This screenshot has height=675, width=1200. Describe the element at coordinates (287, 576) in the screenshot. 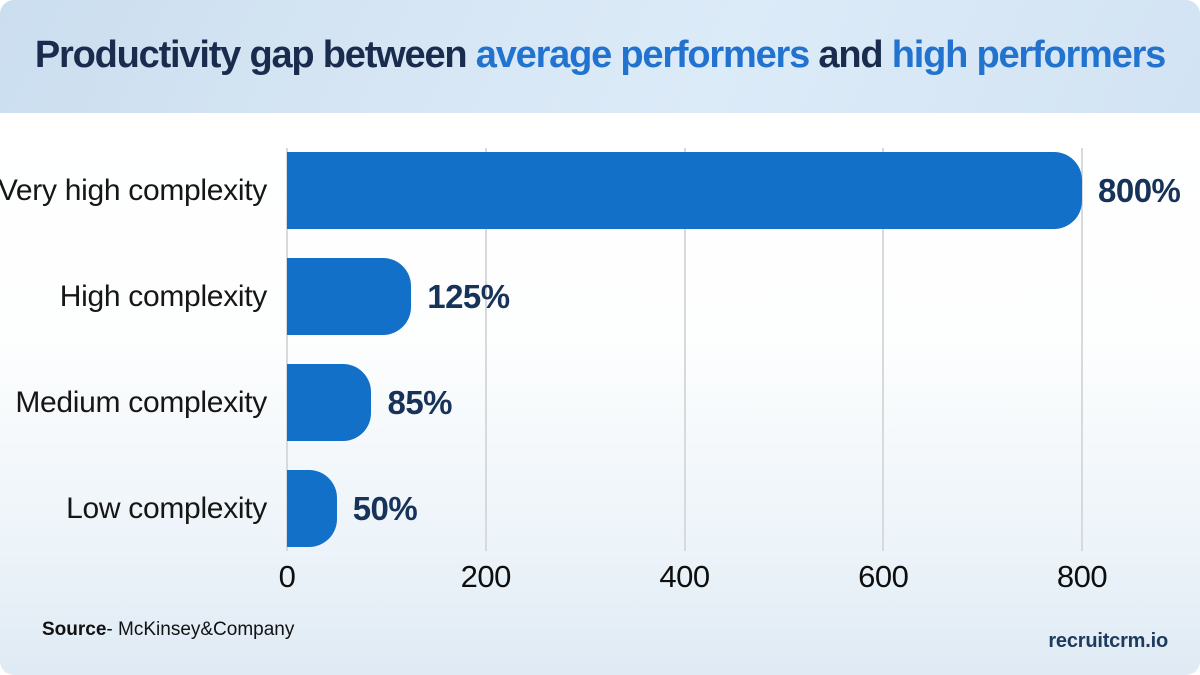

I see `x-tick-label: 0` at that location.